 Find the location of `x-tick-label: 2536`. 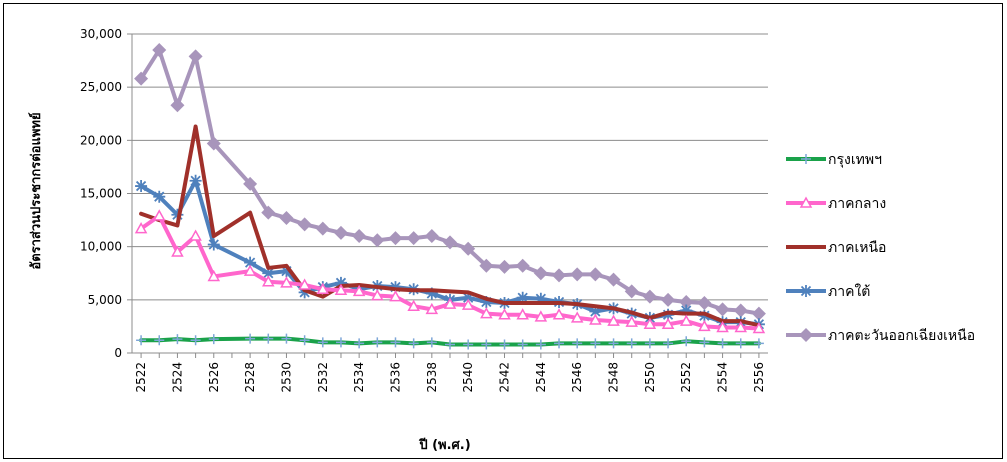

x-tick-label: 2536 is located at coordinates (395, 377).